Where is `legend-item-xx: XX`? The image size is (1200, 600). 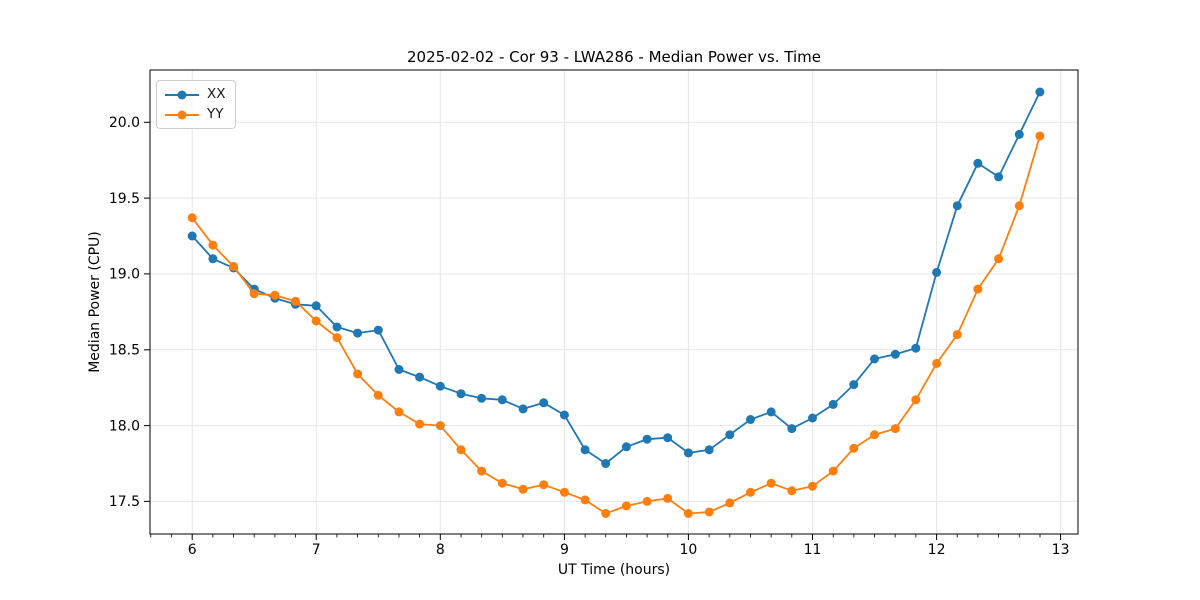
legend-item-xx: XX is located at coordinates (195, 94).